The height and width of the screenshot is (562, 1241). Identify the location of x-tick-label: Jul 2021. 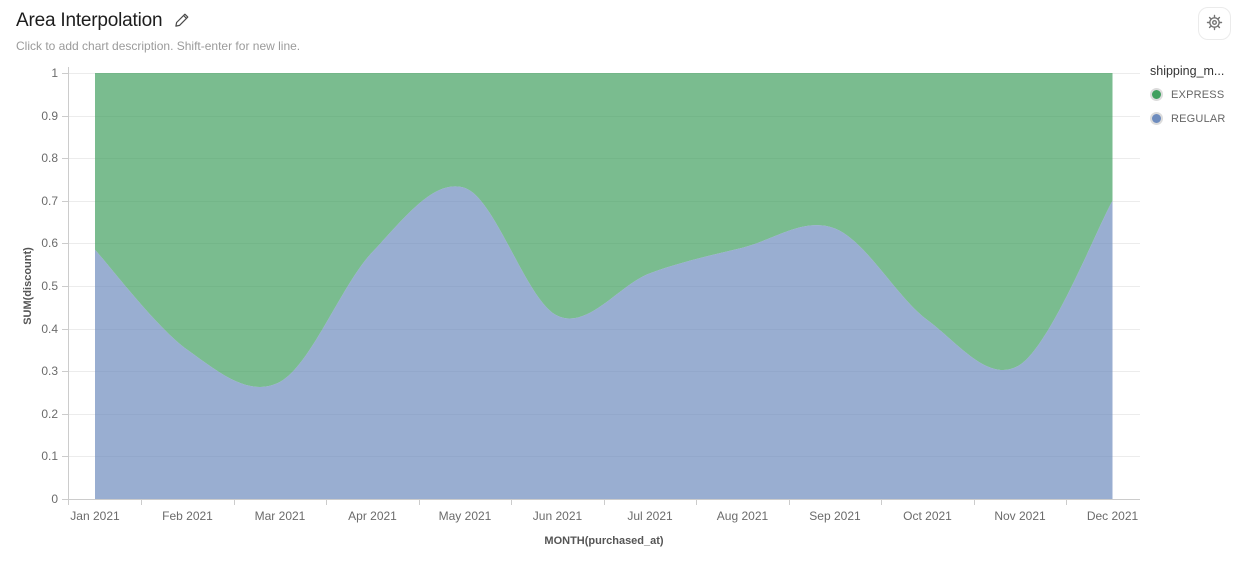
(650, 516).